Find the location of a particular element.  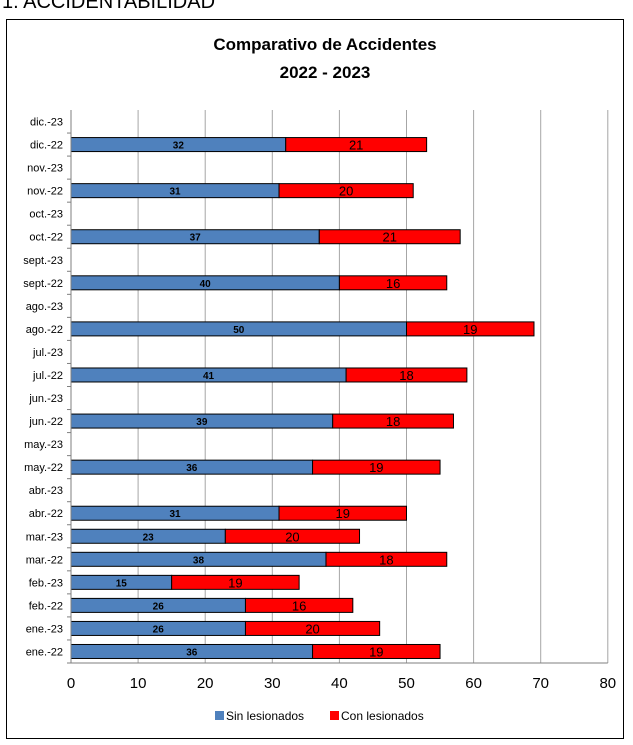

y-tick-label: sept.-22 is located at coordinates (43, 284).